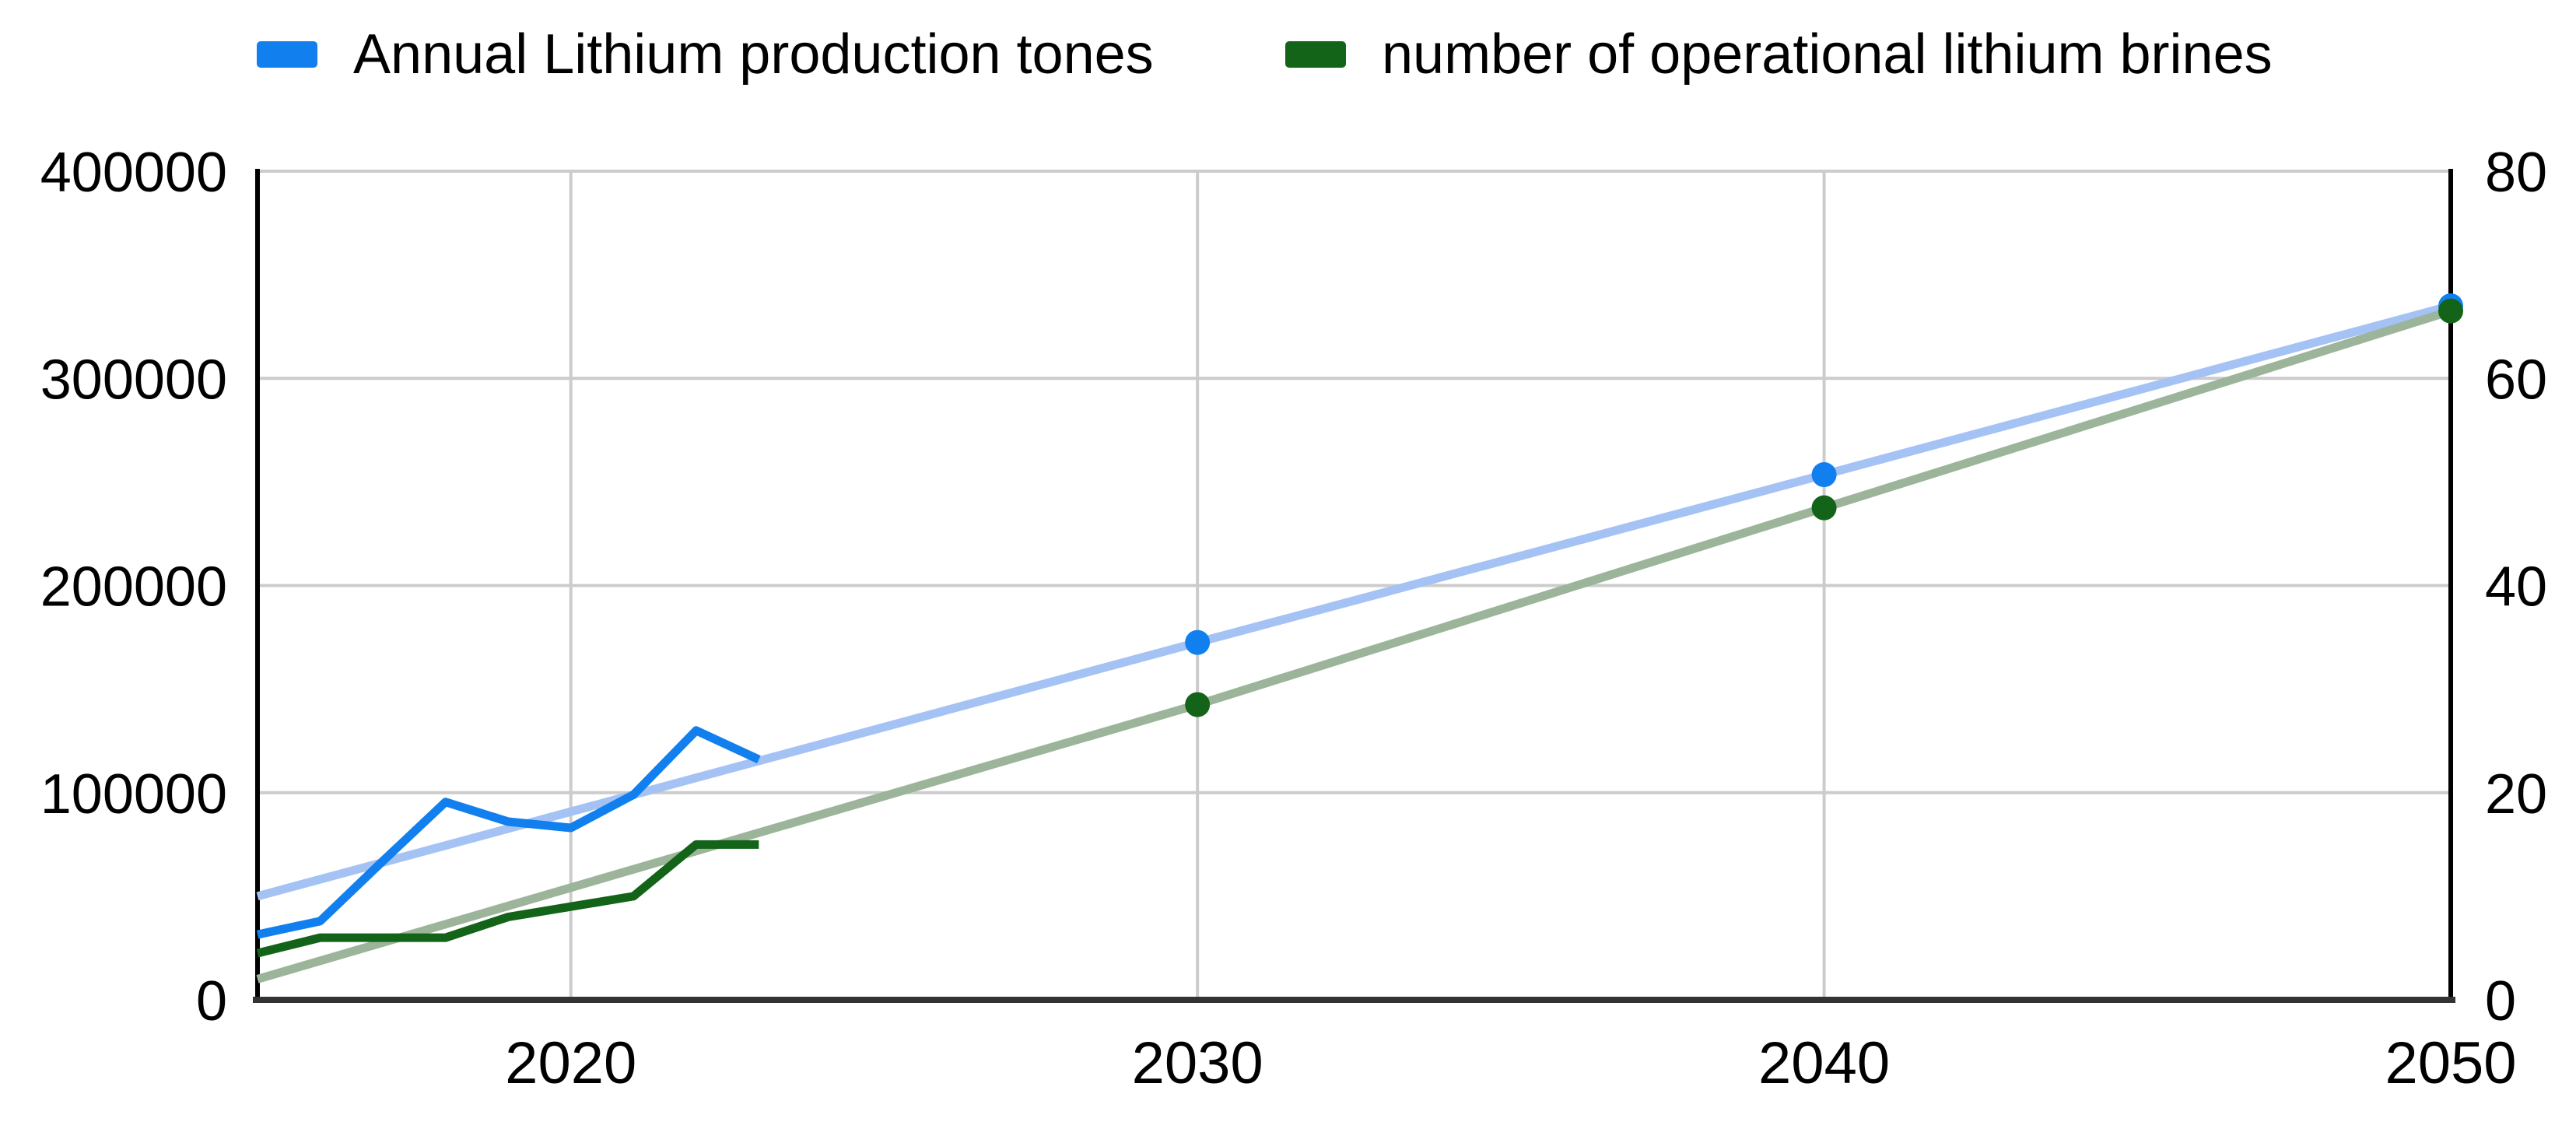 Image resolution: width=2576 pixels, height=1129 pixels. Describe the element at coordinates (1198, 704) in the screenshot. I see `trend-point-right-2030` at that location.